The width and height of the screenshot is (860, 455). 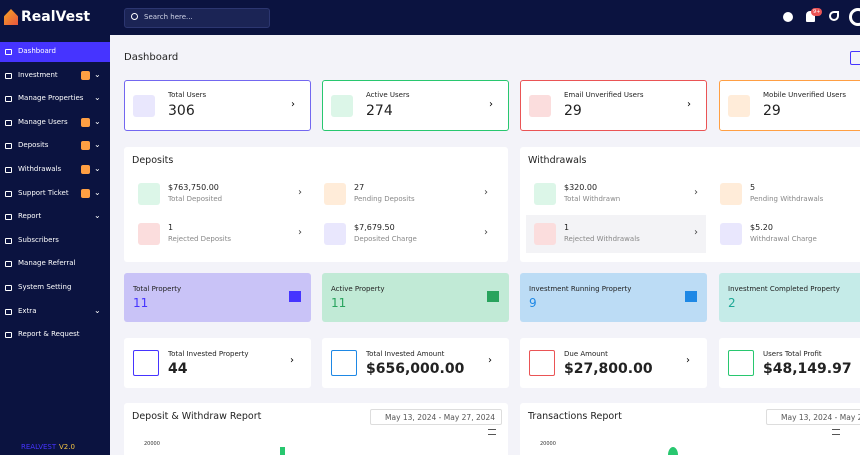 I want to click on card-value: 274, so click(x=379, y=111).